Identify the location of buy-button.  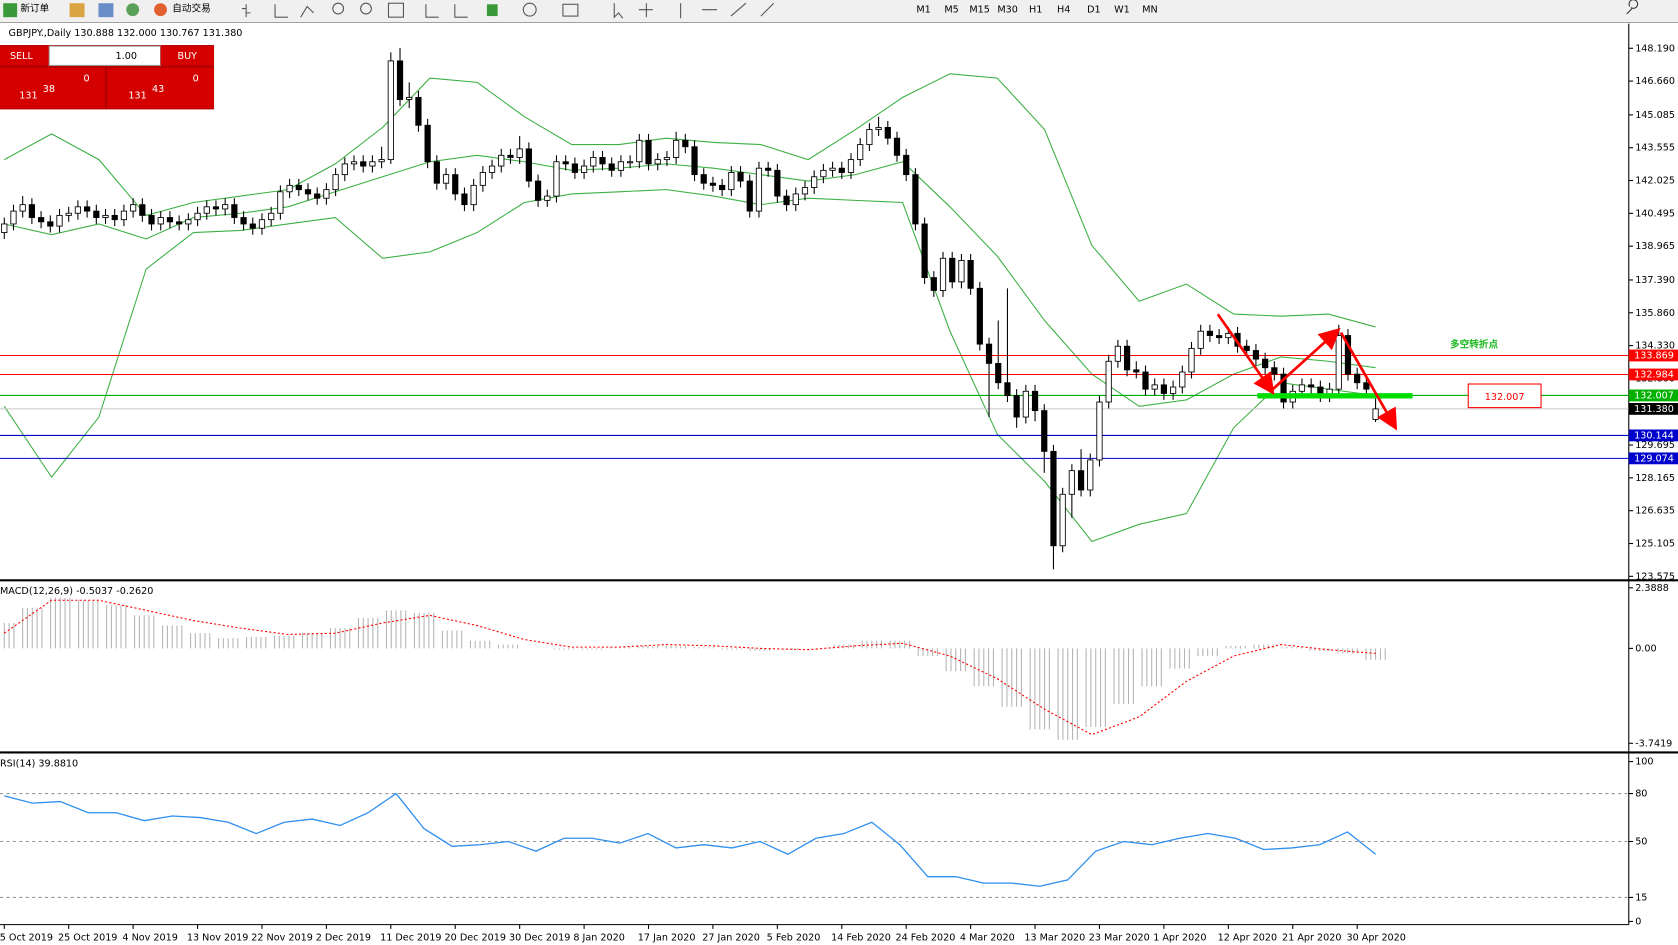
(187, 56).